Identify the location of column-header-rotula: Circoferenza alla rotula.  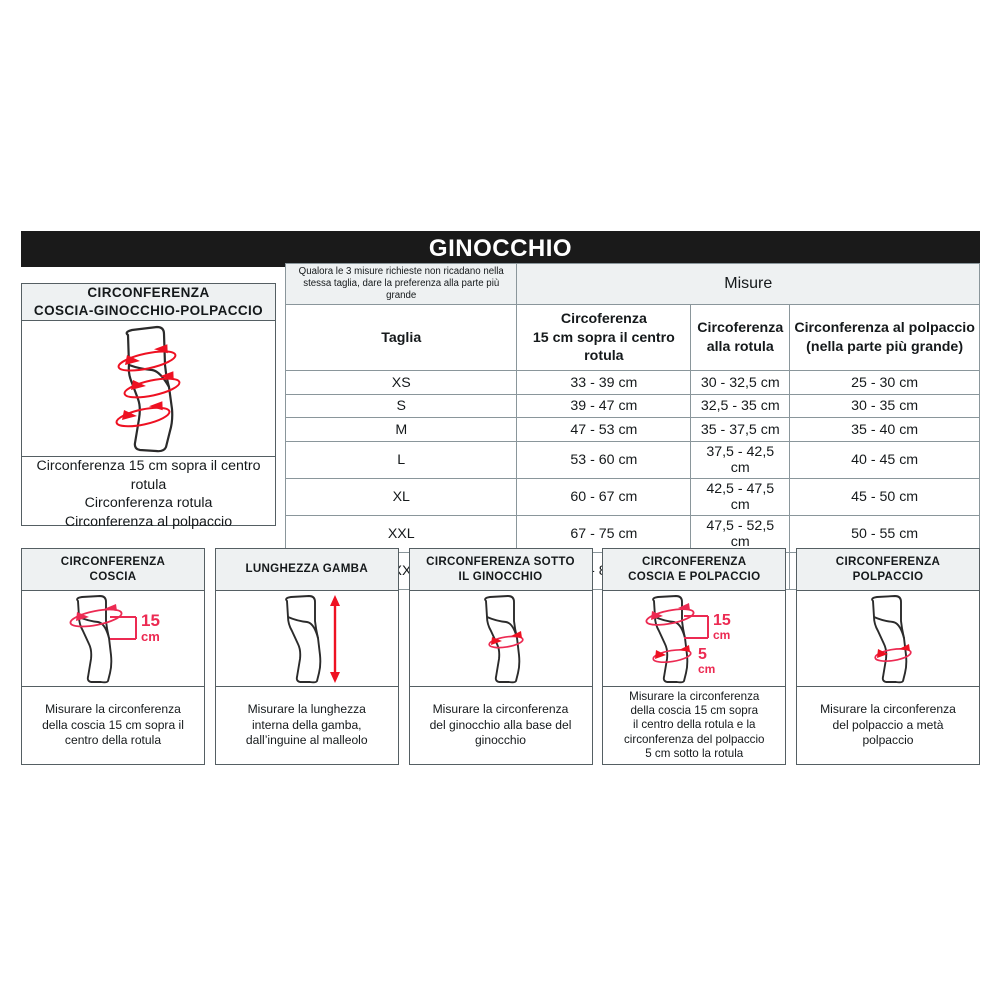
(740, 338).